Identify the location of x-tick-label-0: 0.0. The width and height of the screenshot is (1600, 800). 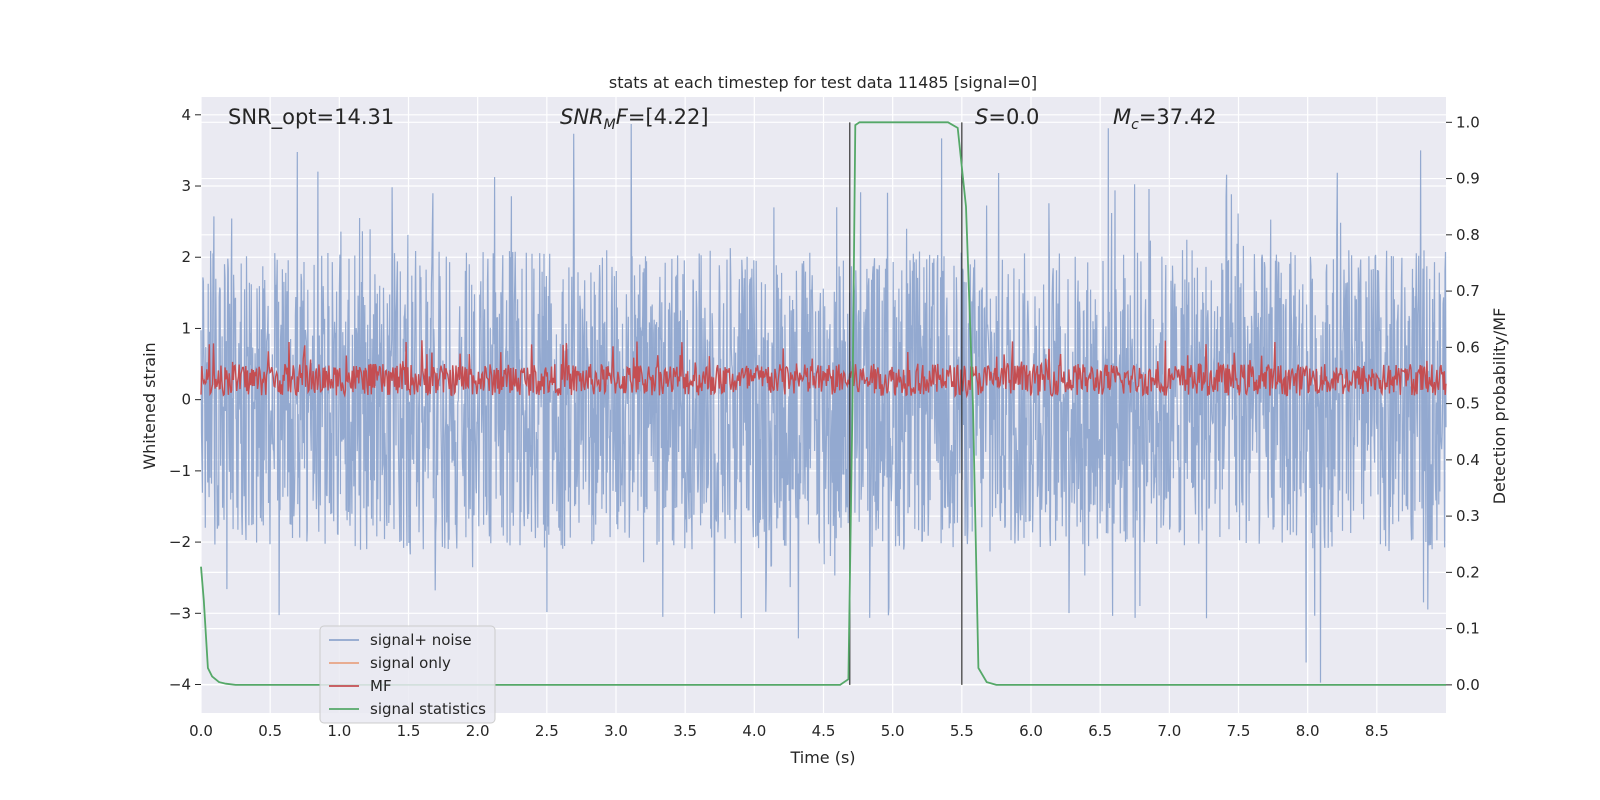
(201, 731).